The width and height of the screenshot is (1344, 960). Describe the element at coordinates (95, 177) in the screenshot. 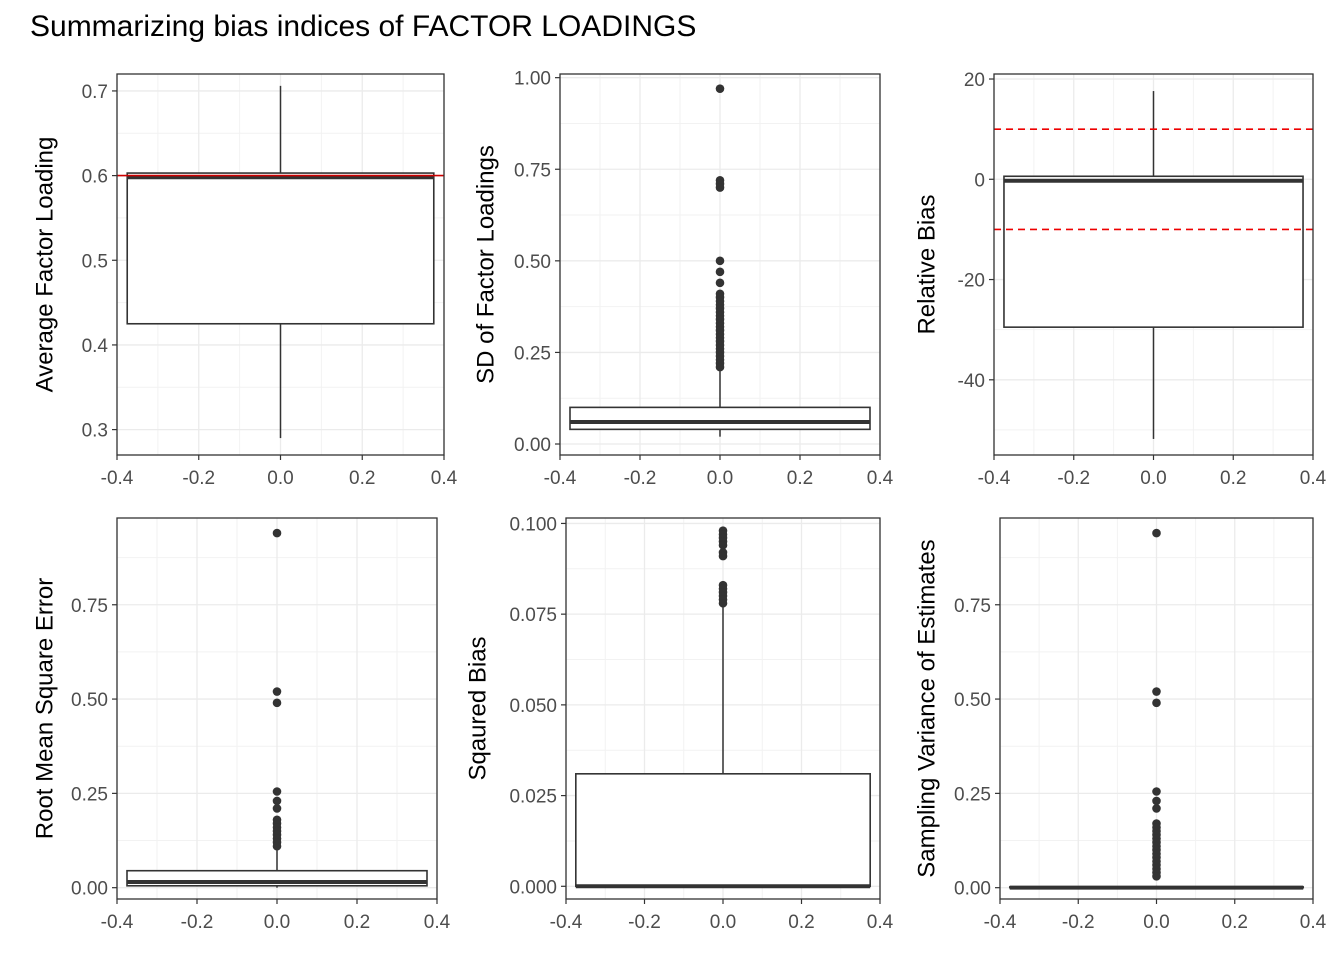

I see `y-tick-label: 0.6` at that location.